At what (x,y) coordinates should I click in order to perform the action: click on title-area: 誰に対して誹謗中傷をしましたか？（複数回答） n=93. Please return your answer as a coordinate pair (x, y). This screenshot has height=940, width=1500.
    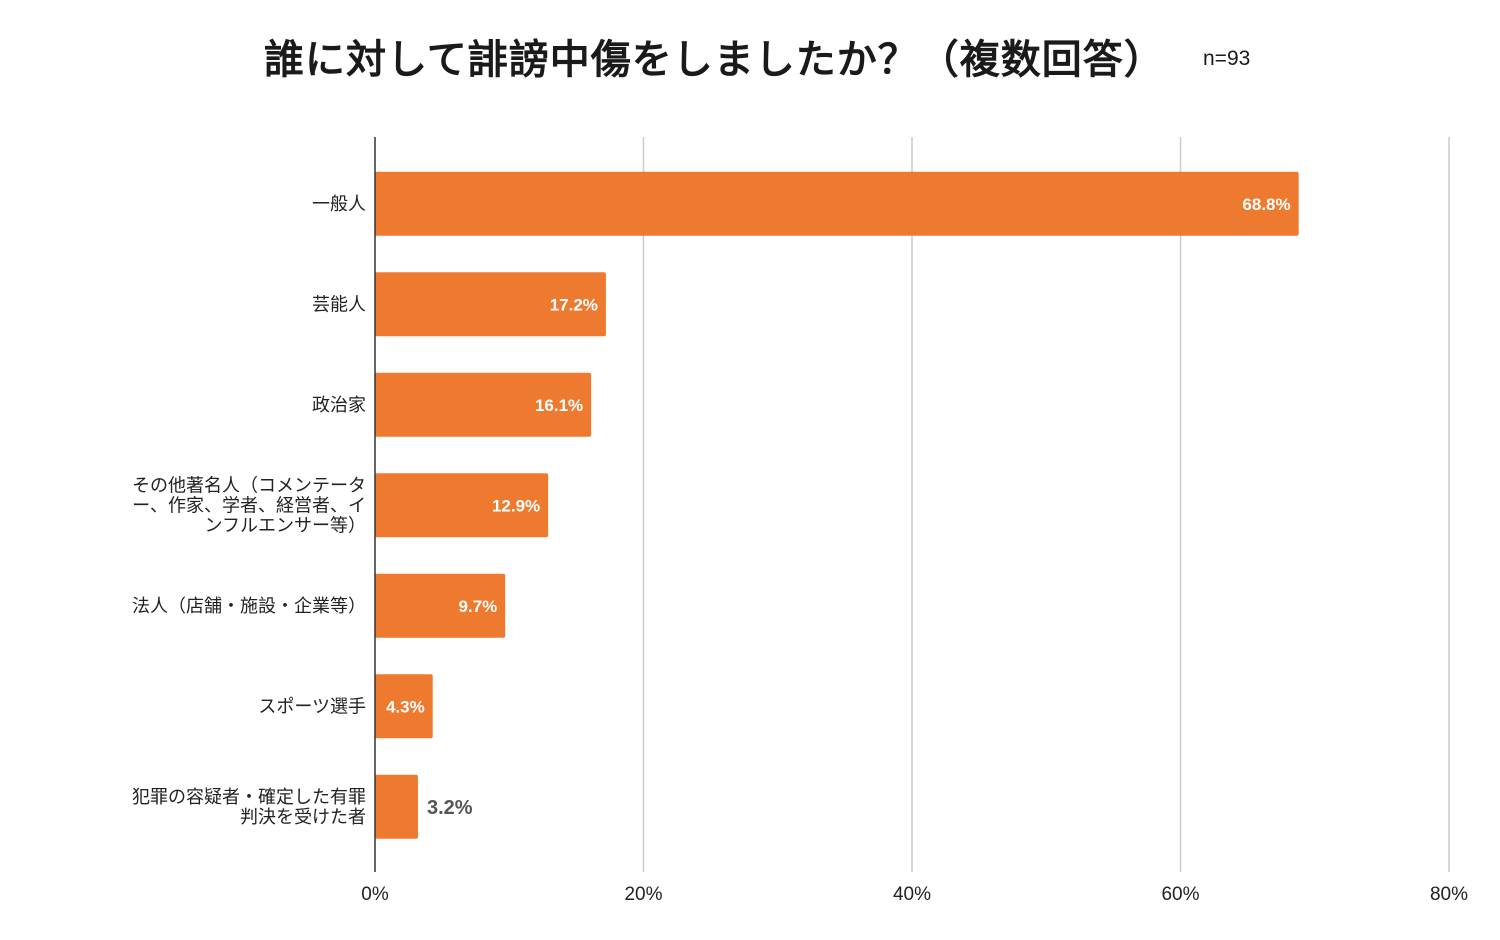
    Looking at the image, I should click on (750, 60).